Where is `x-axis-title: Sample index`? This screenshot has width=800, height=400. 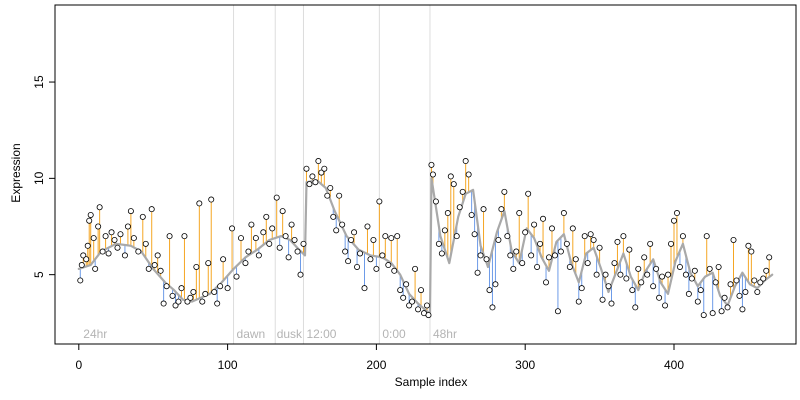 x-axis-title: Sample index is located at coordinates (431, 382).